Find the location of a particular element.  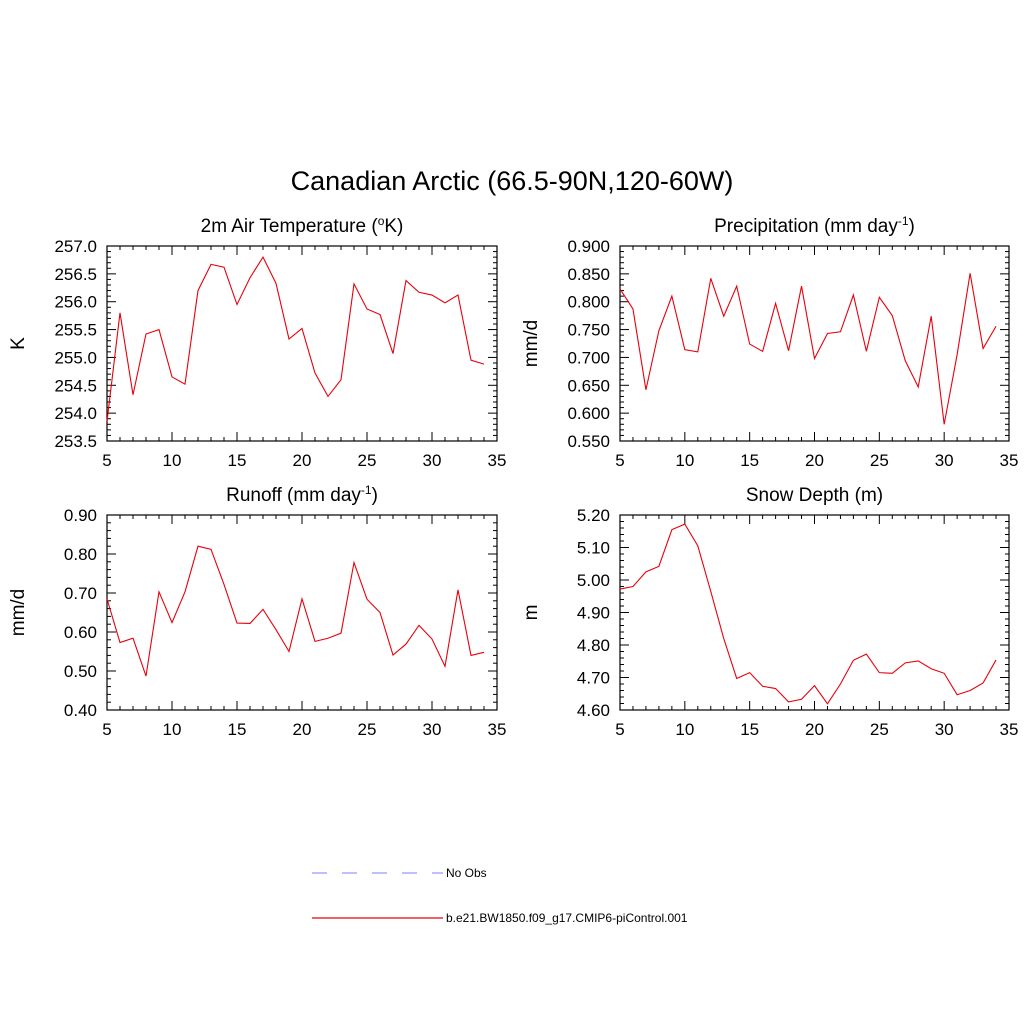

y-tick-label: 254.5 is located at coordinates (75, 385).